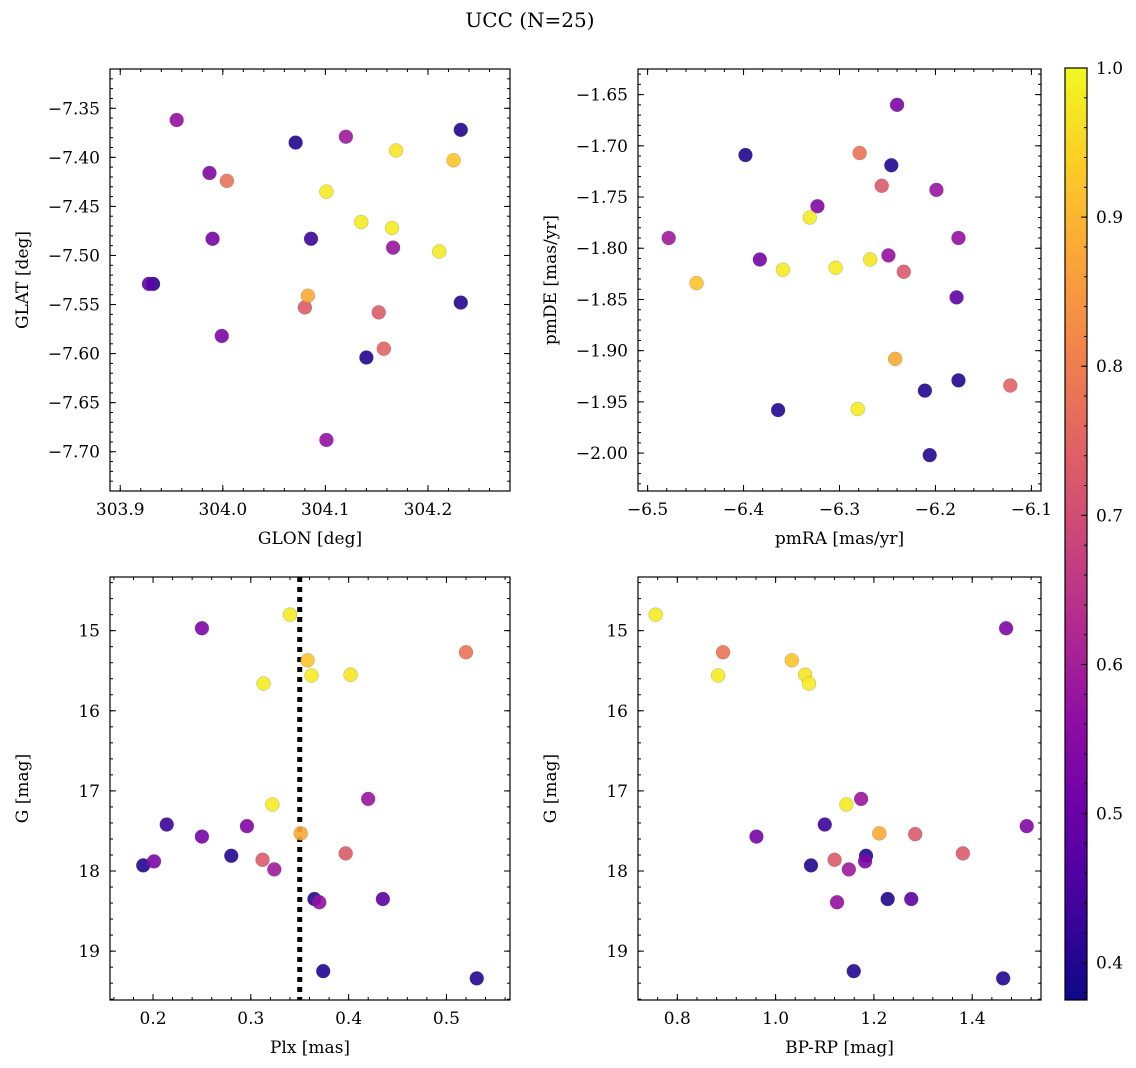 This screenshot has height=1068, width=1136. Describe the element at coordinates (310, 1048) in the screenshot. I see `x-axis-label: Plx [mas]` at that location.